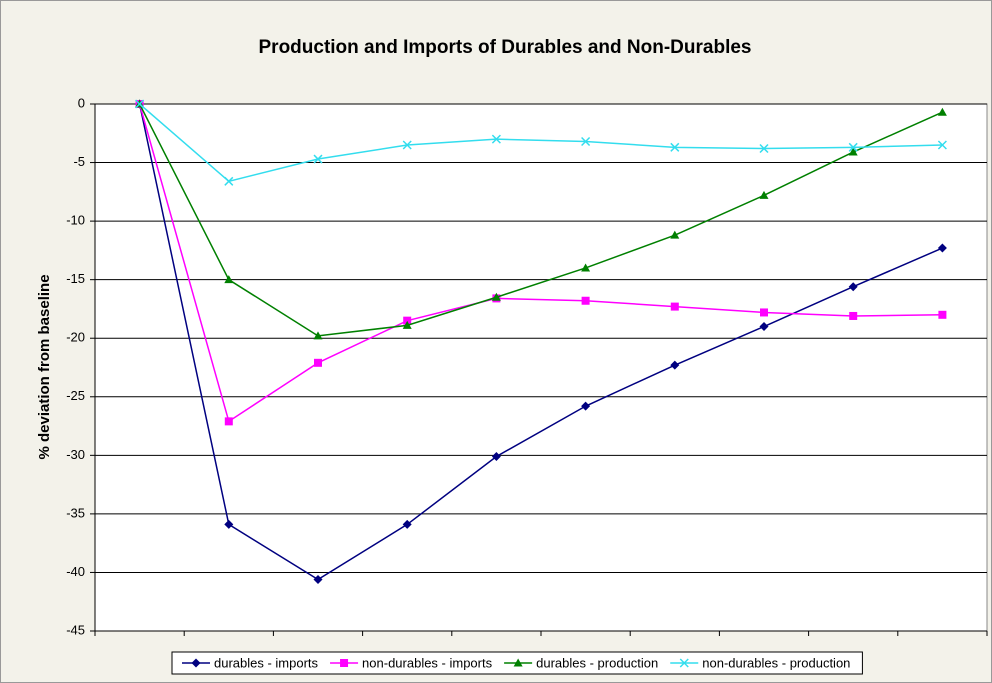 The image size is (992, 683). I want to click on legend-label: durables - production, so click(597, 662).